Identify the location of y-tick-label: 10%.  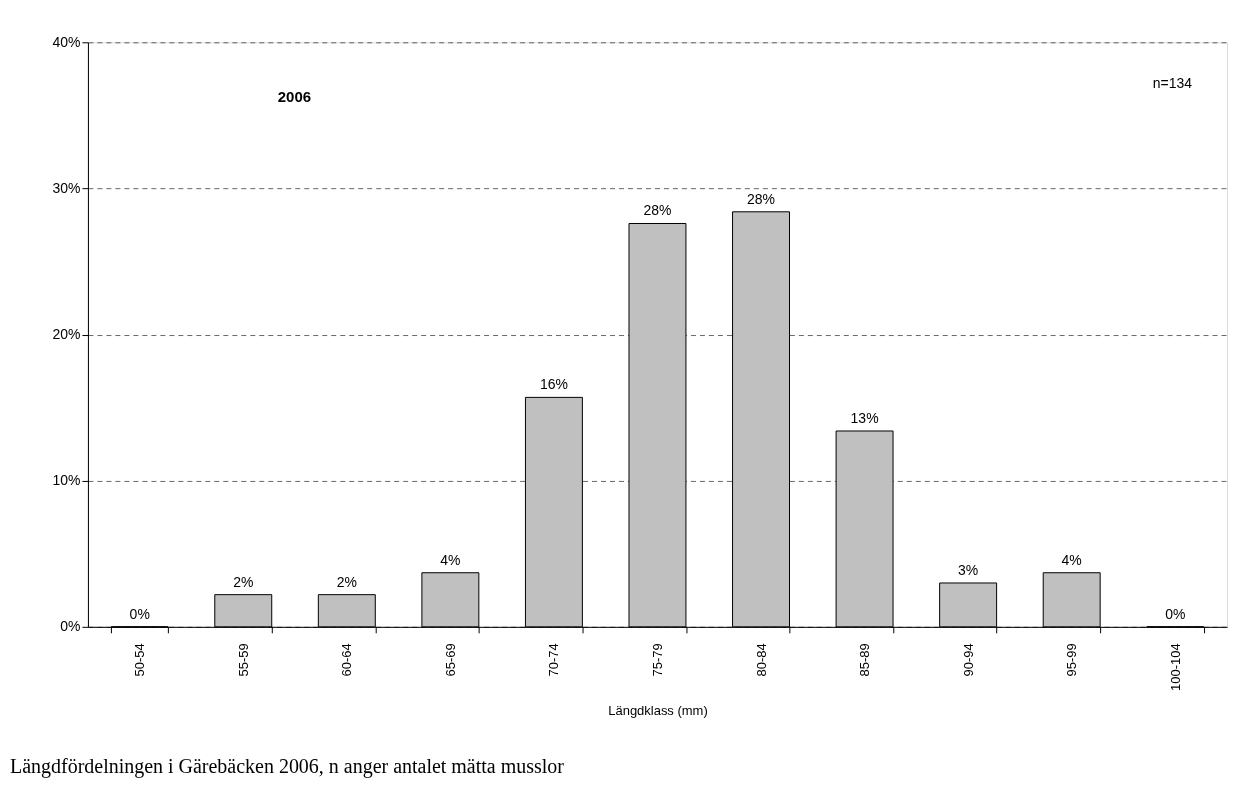
(66, 480).